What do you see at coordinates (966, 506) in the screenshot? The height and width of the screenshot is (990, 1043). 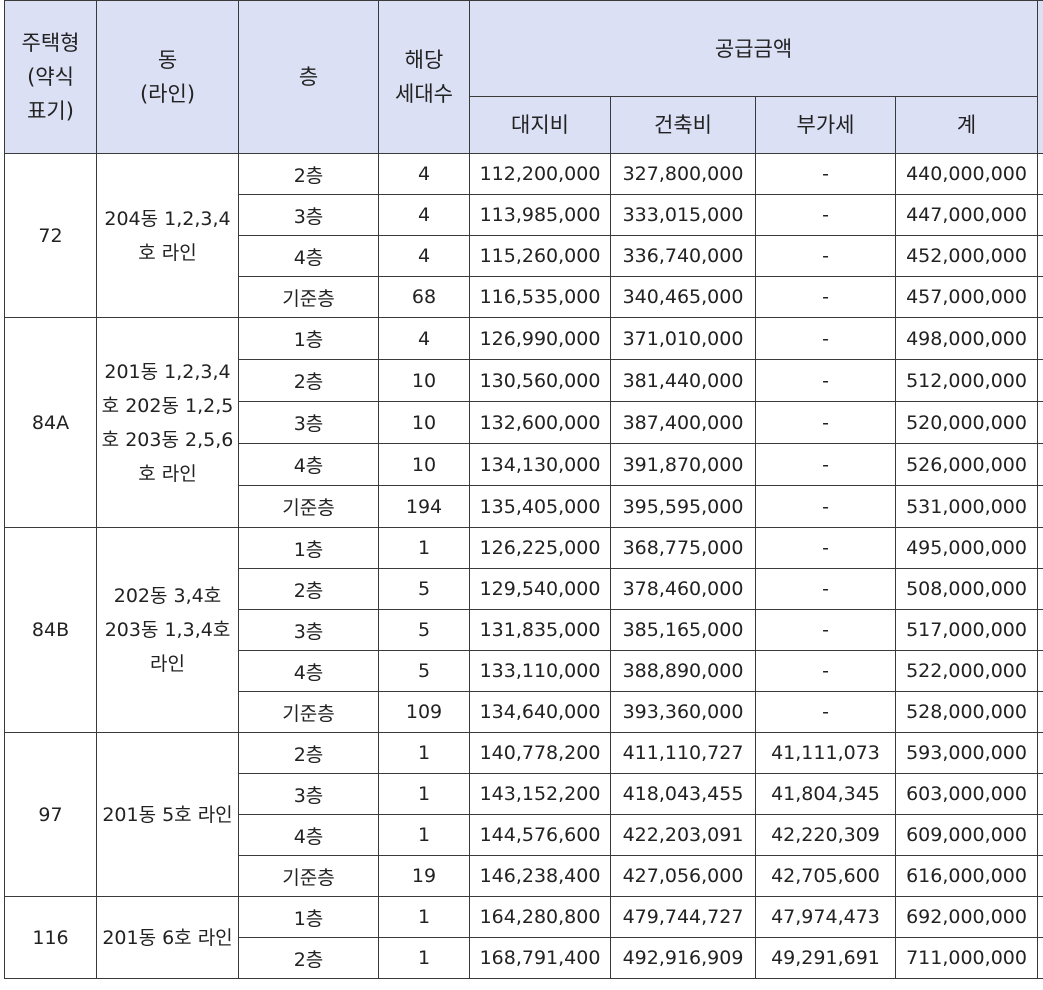 I see `total-cell: 531,000,000` at bounding box center [966, 506].